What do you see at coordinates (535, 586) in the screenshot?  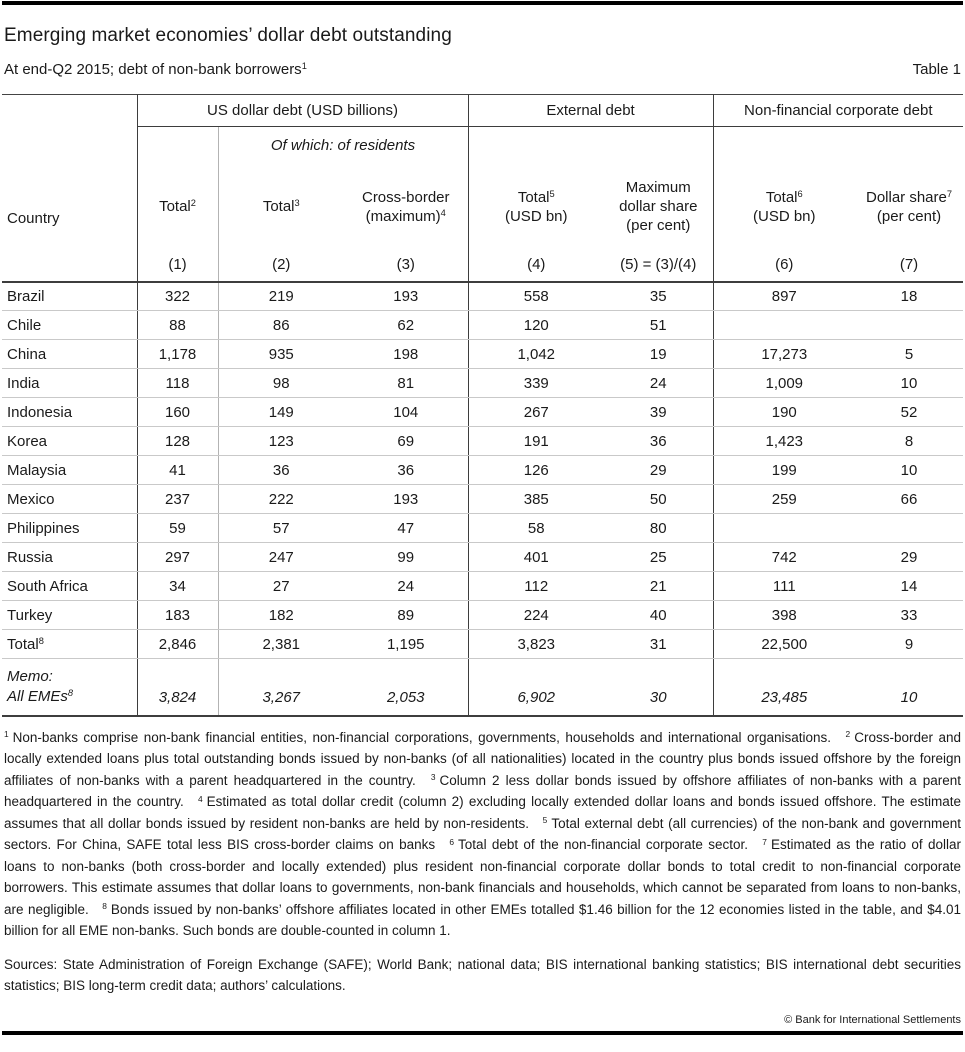 I see `value-cell: 112` at bounding box center [535, 586].